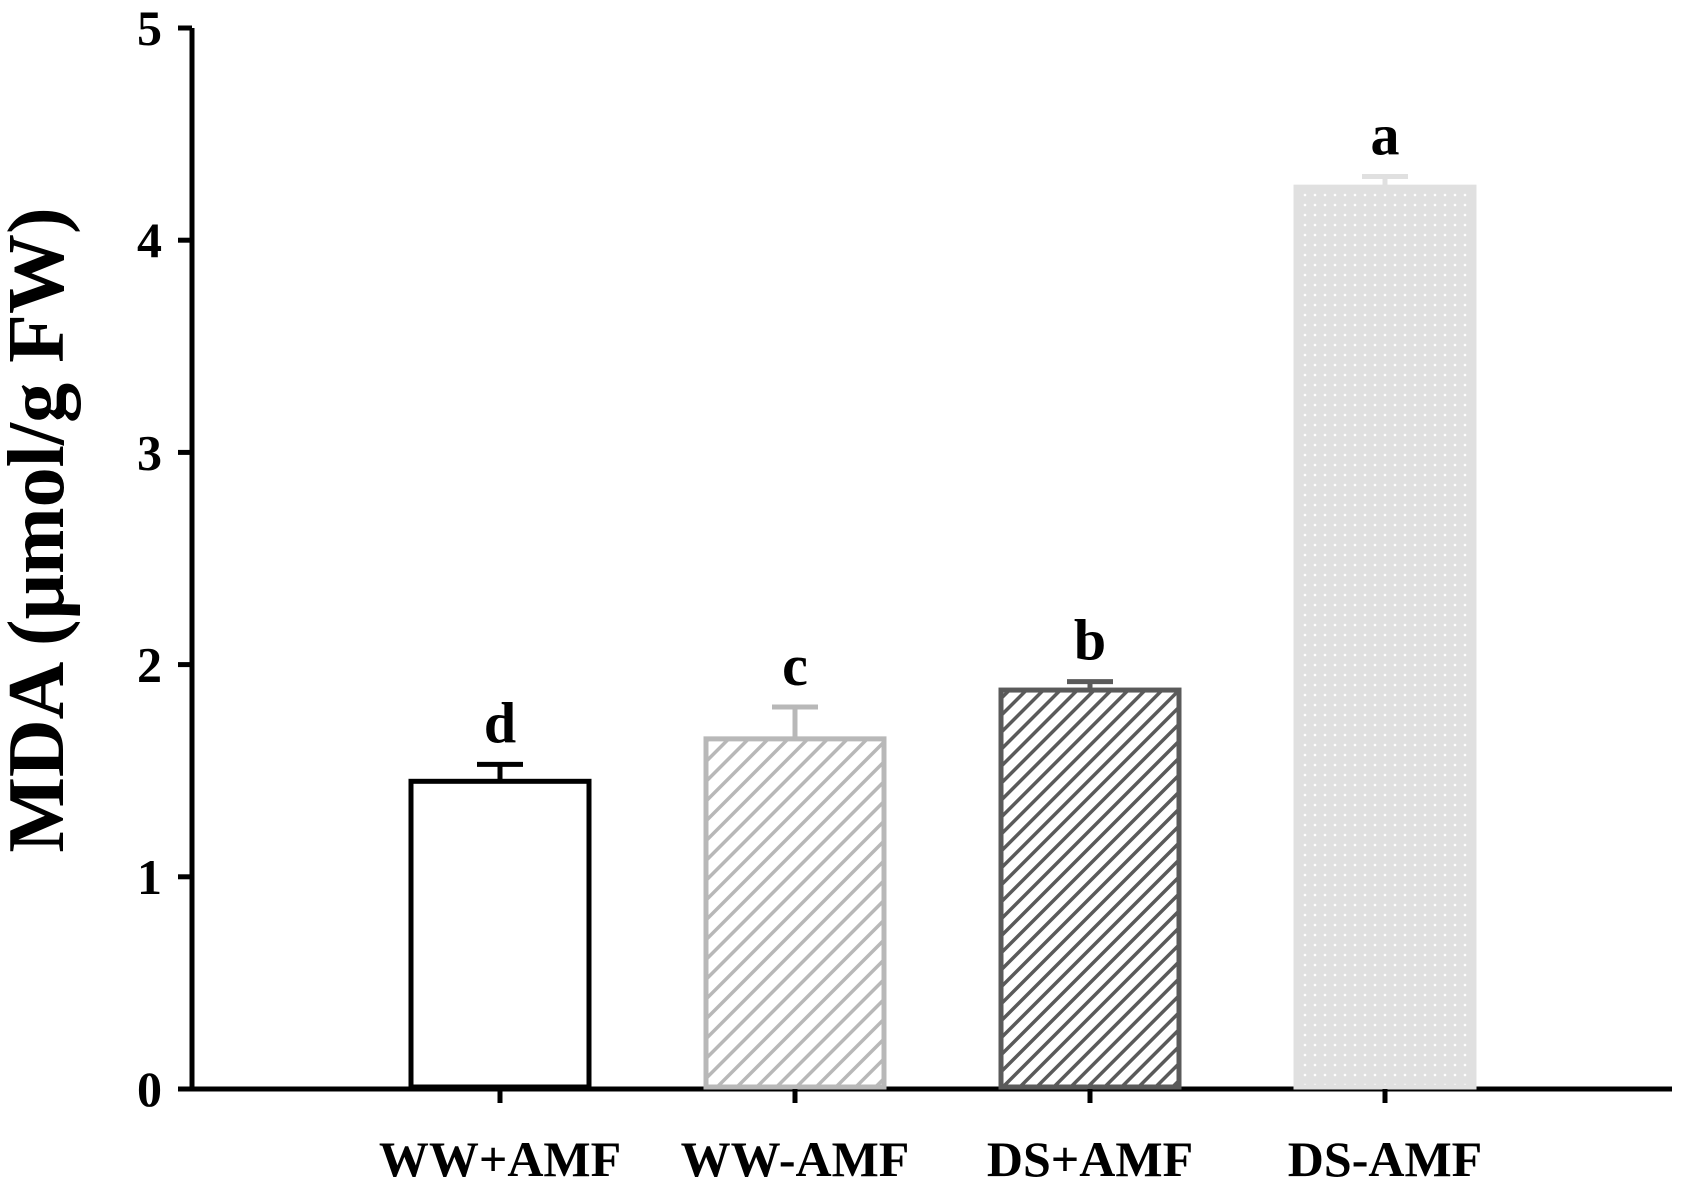 Image resolution: width=1688 pixels, height=1192 pixels. I want to click on significance-label: a, so click(1385, 135).